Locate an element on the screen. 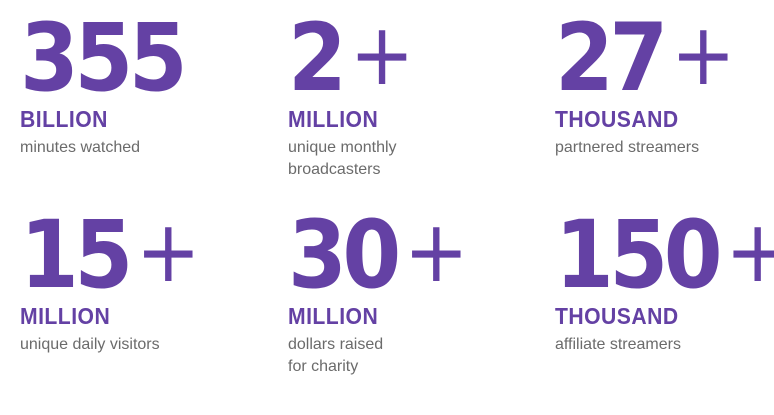  stat-monthly-broadcasters: 2+ MILLION unique monthly broadcasters is located at coordinates (408, 96).